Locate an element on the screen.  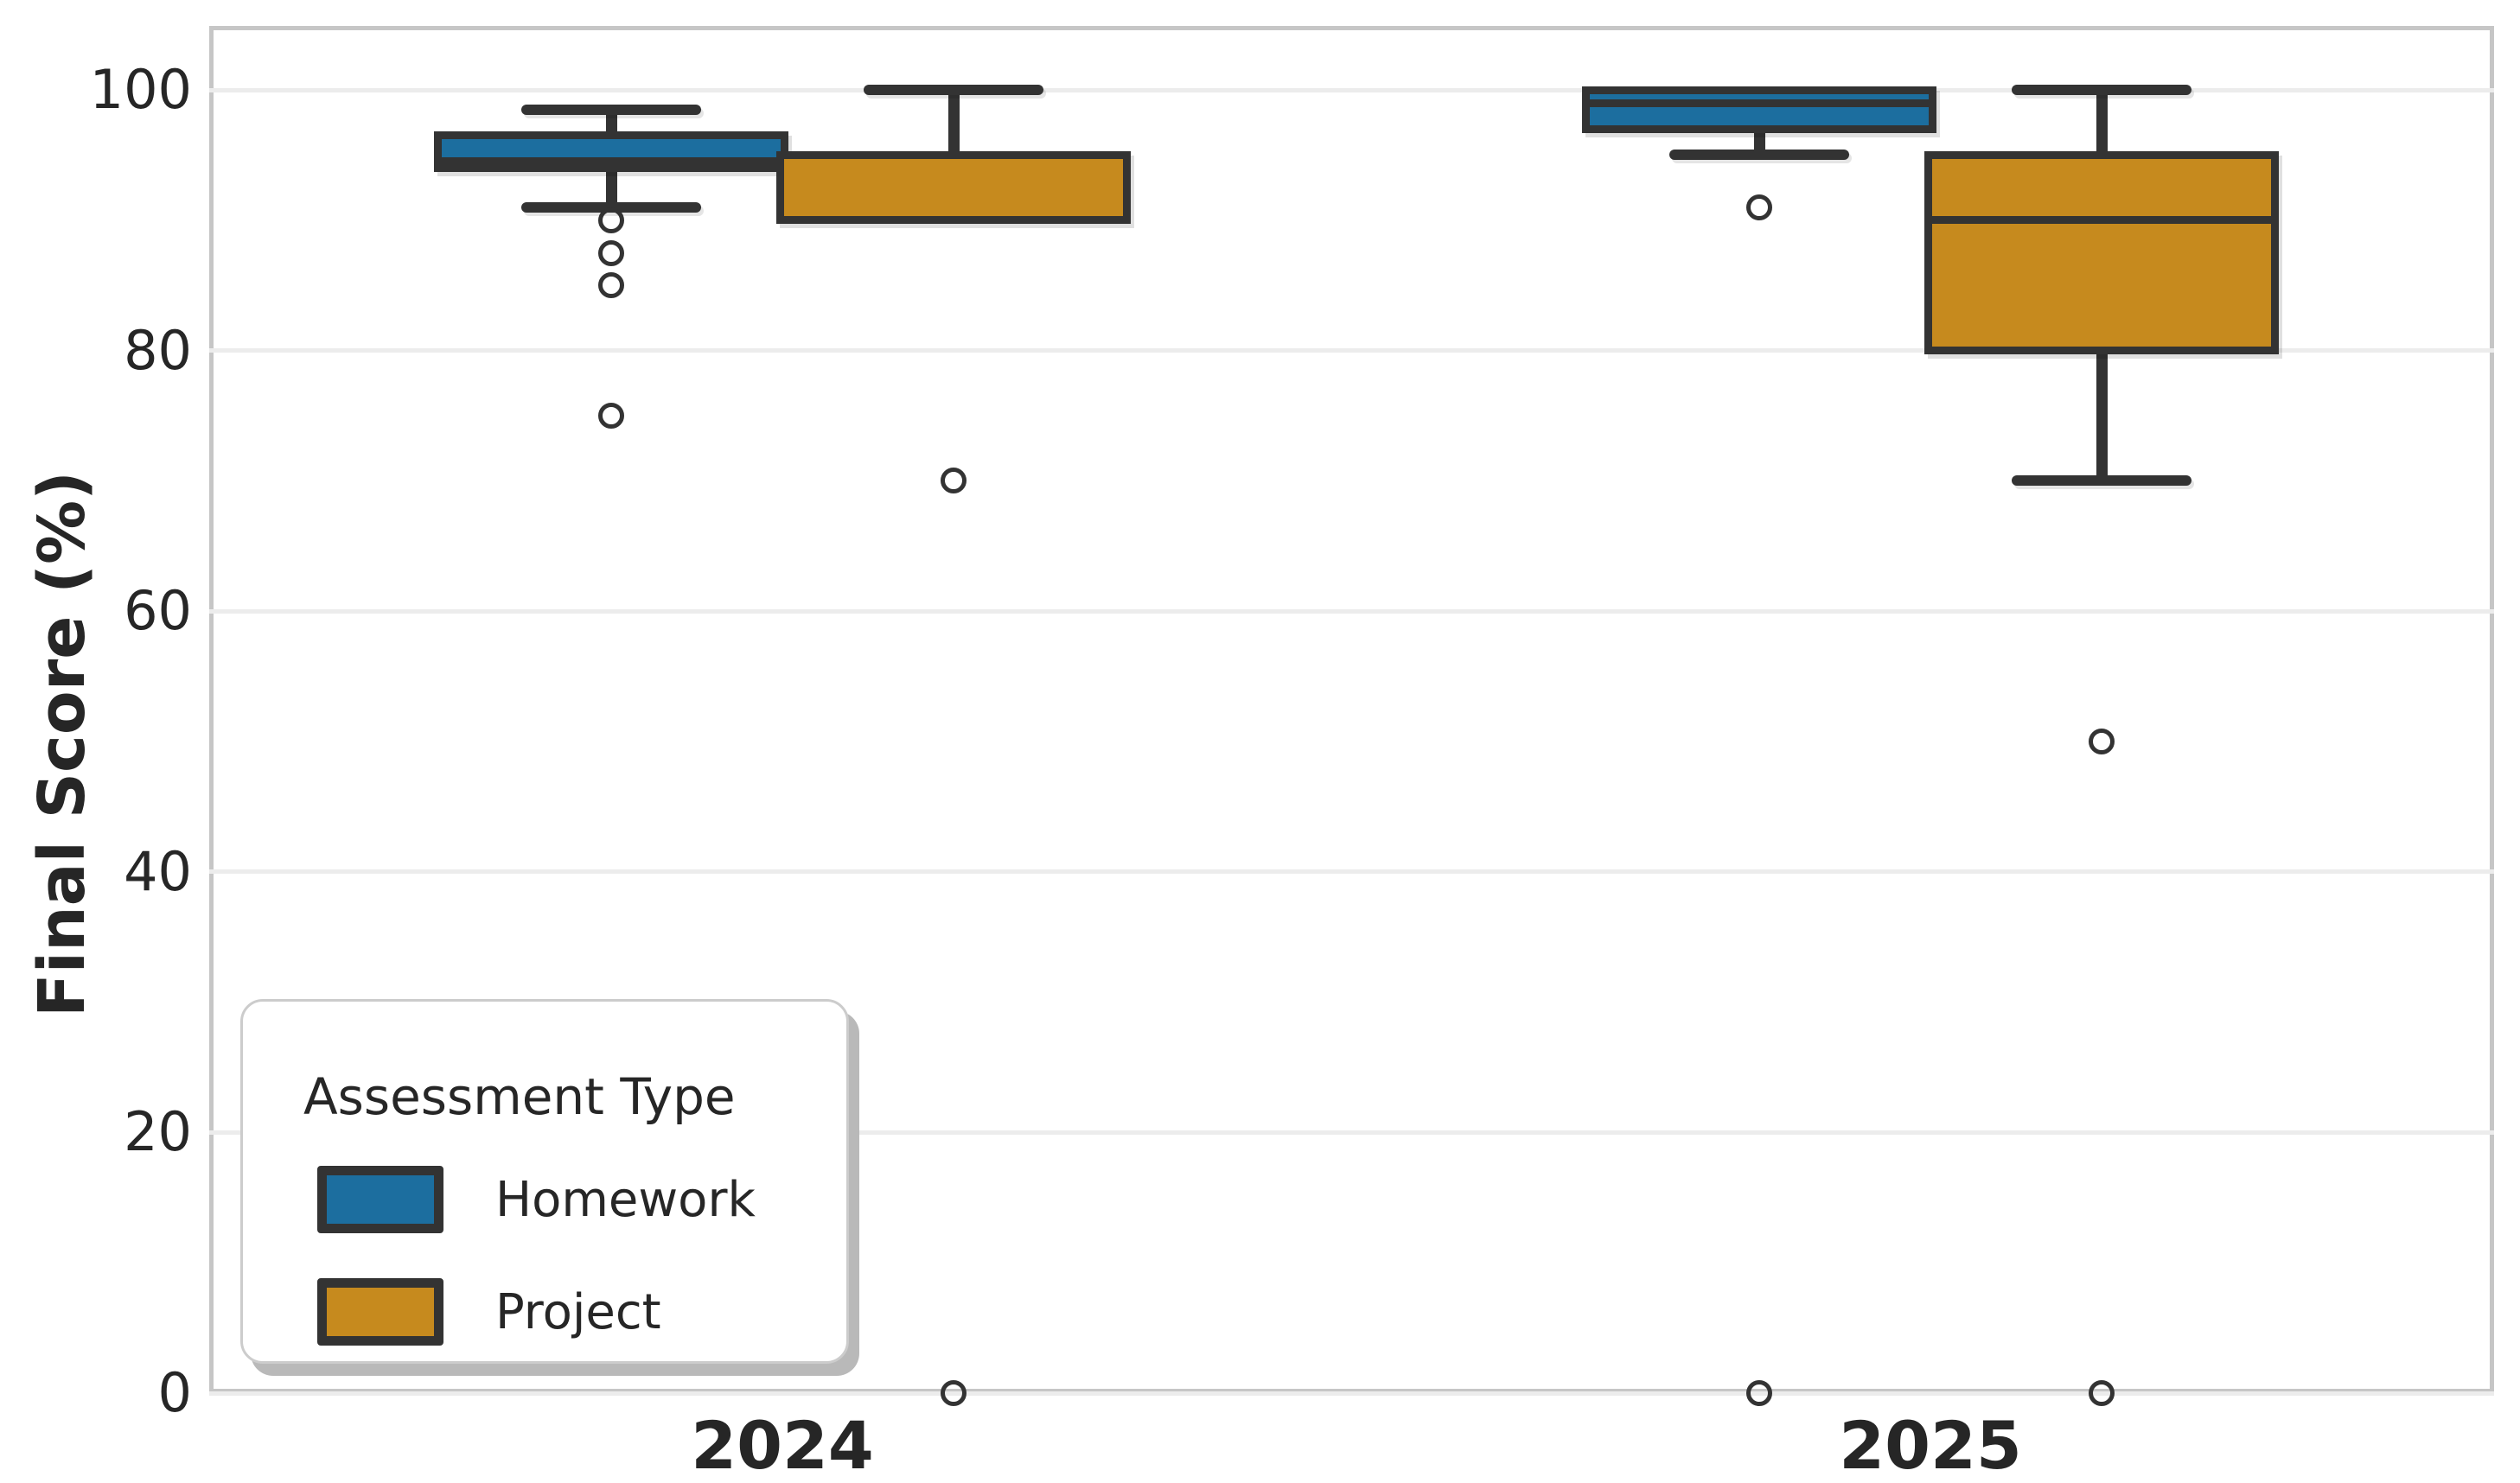
lower-whisker-cap-homework-2024 is located at coordinates (611, 207).